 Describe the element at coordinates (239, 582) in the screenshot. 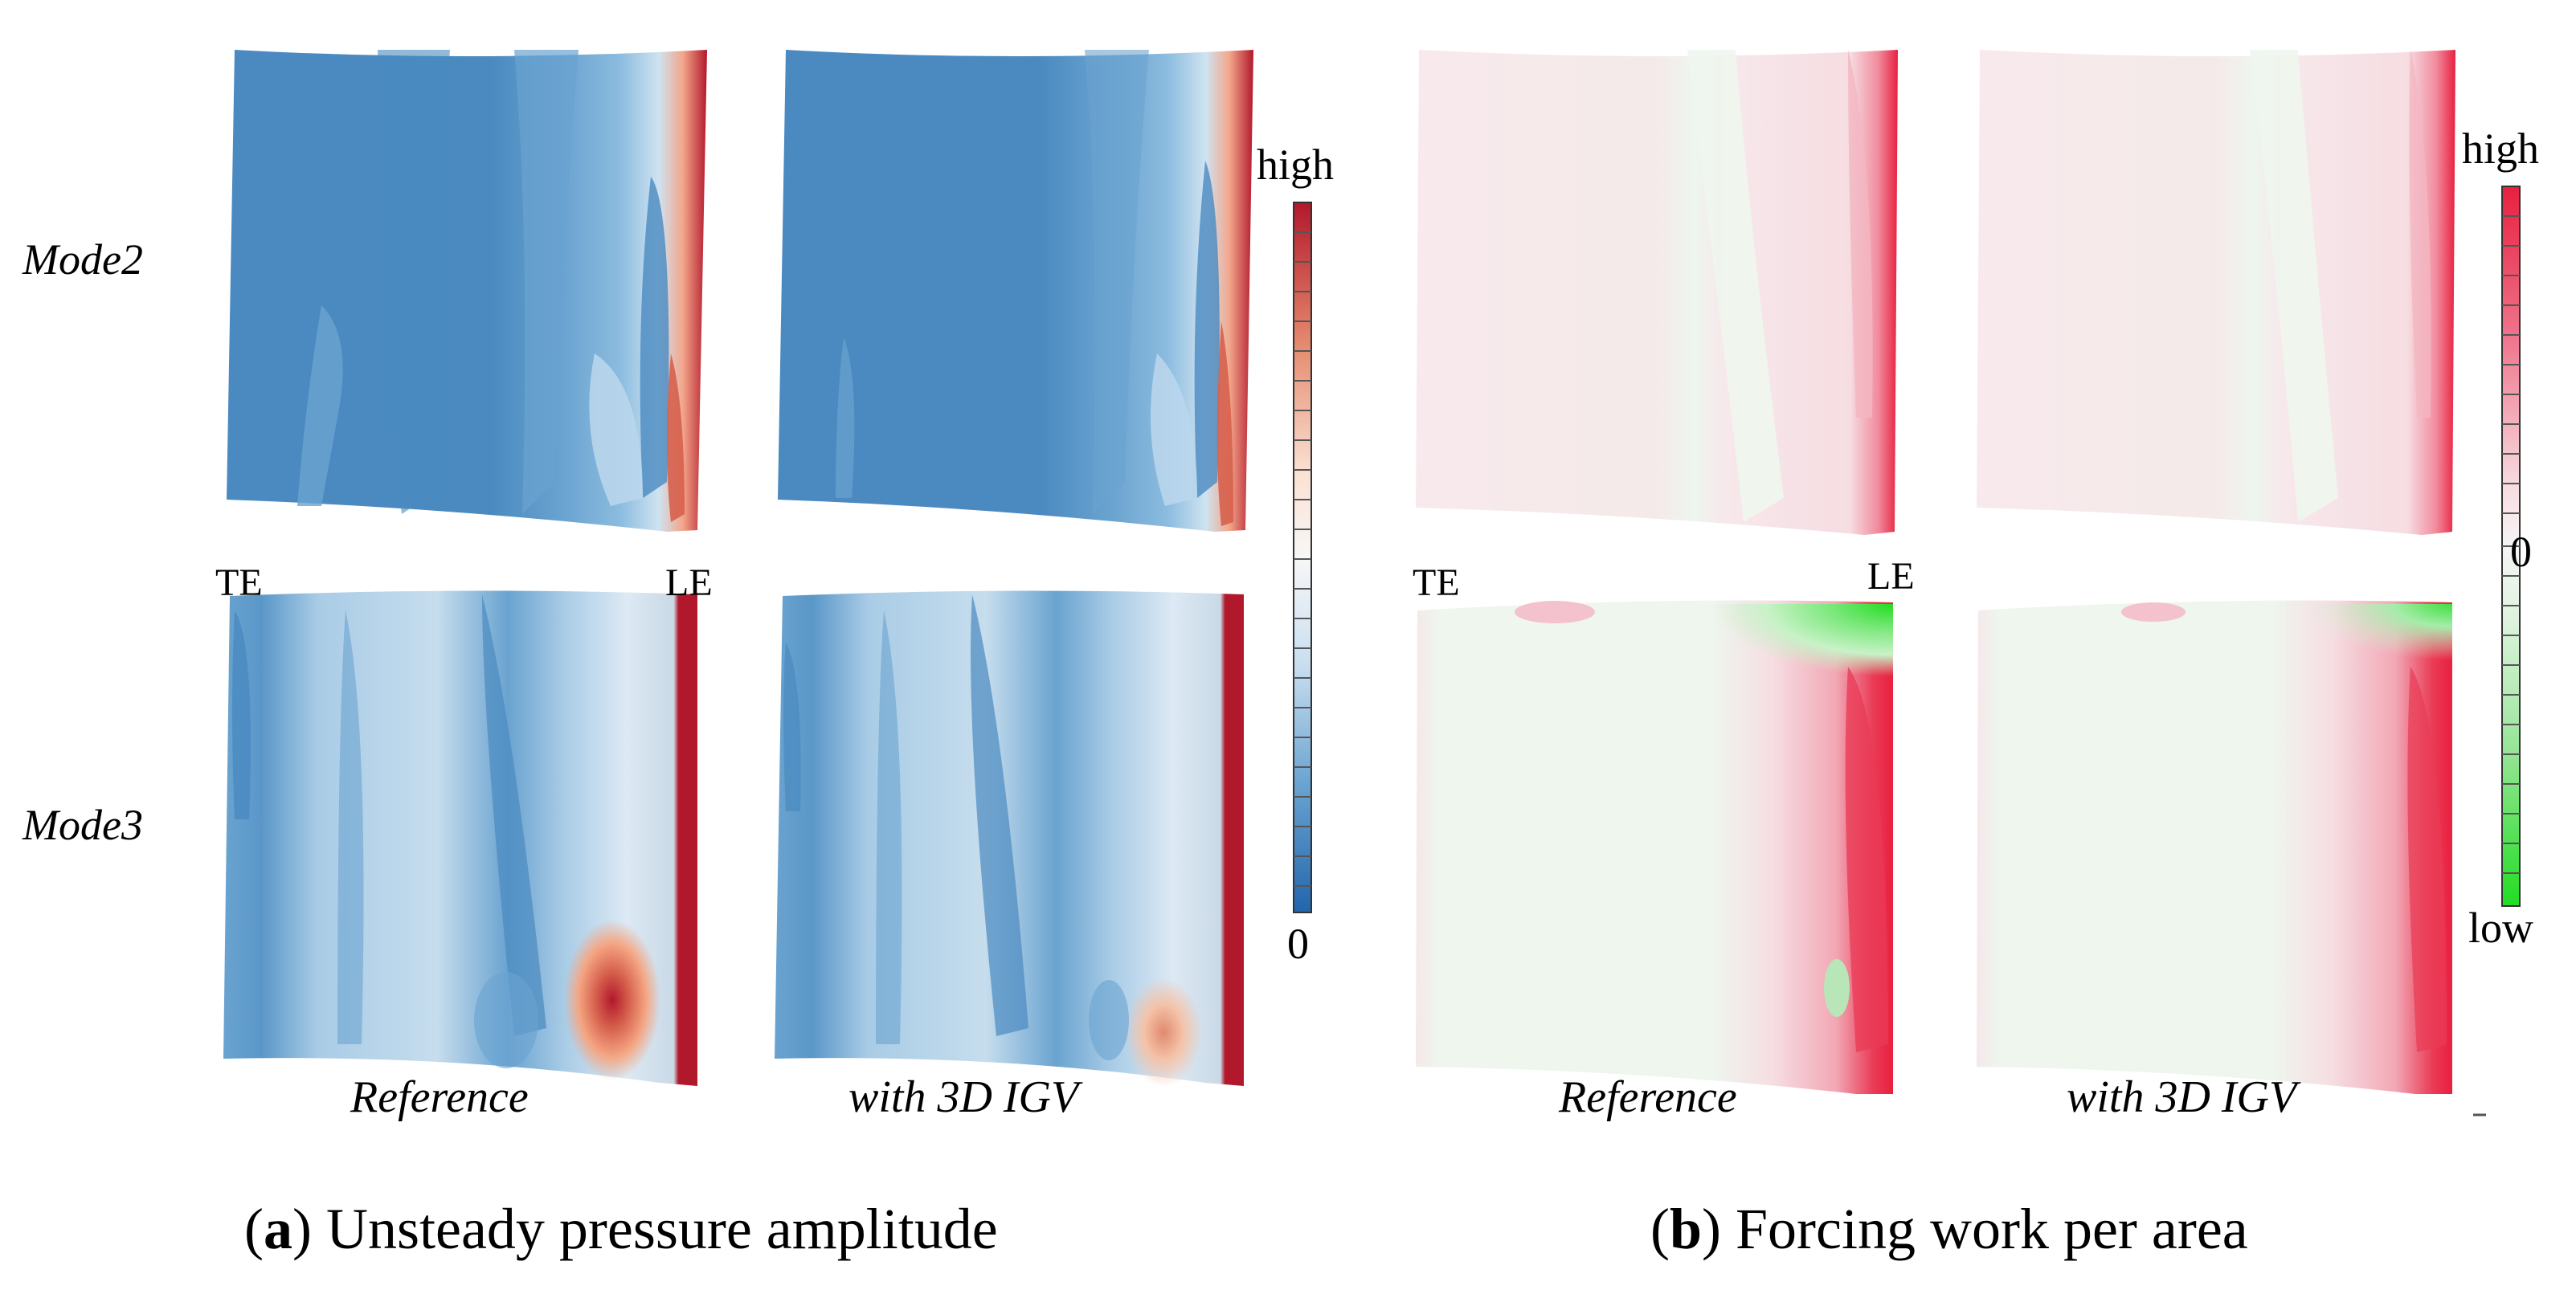

I see `a-te-label: TE` at that location.